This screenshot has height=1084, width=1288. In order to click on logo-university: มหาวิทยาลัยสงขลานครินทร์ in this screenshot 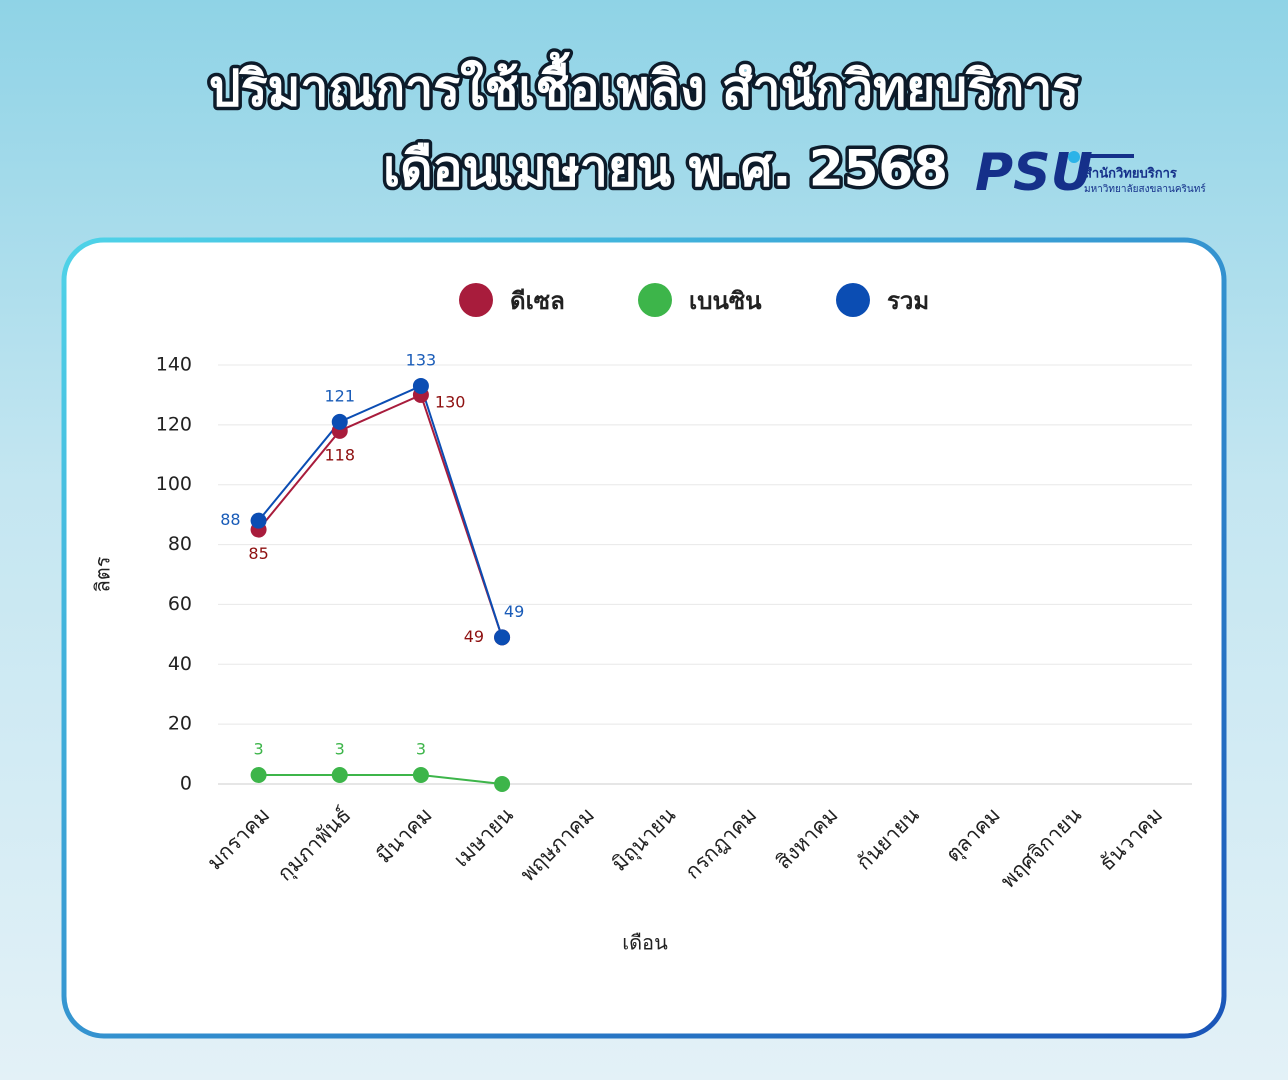, I will do `click(1145, 189)`.